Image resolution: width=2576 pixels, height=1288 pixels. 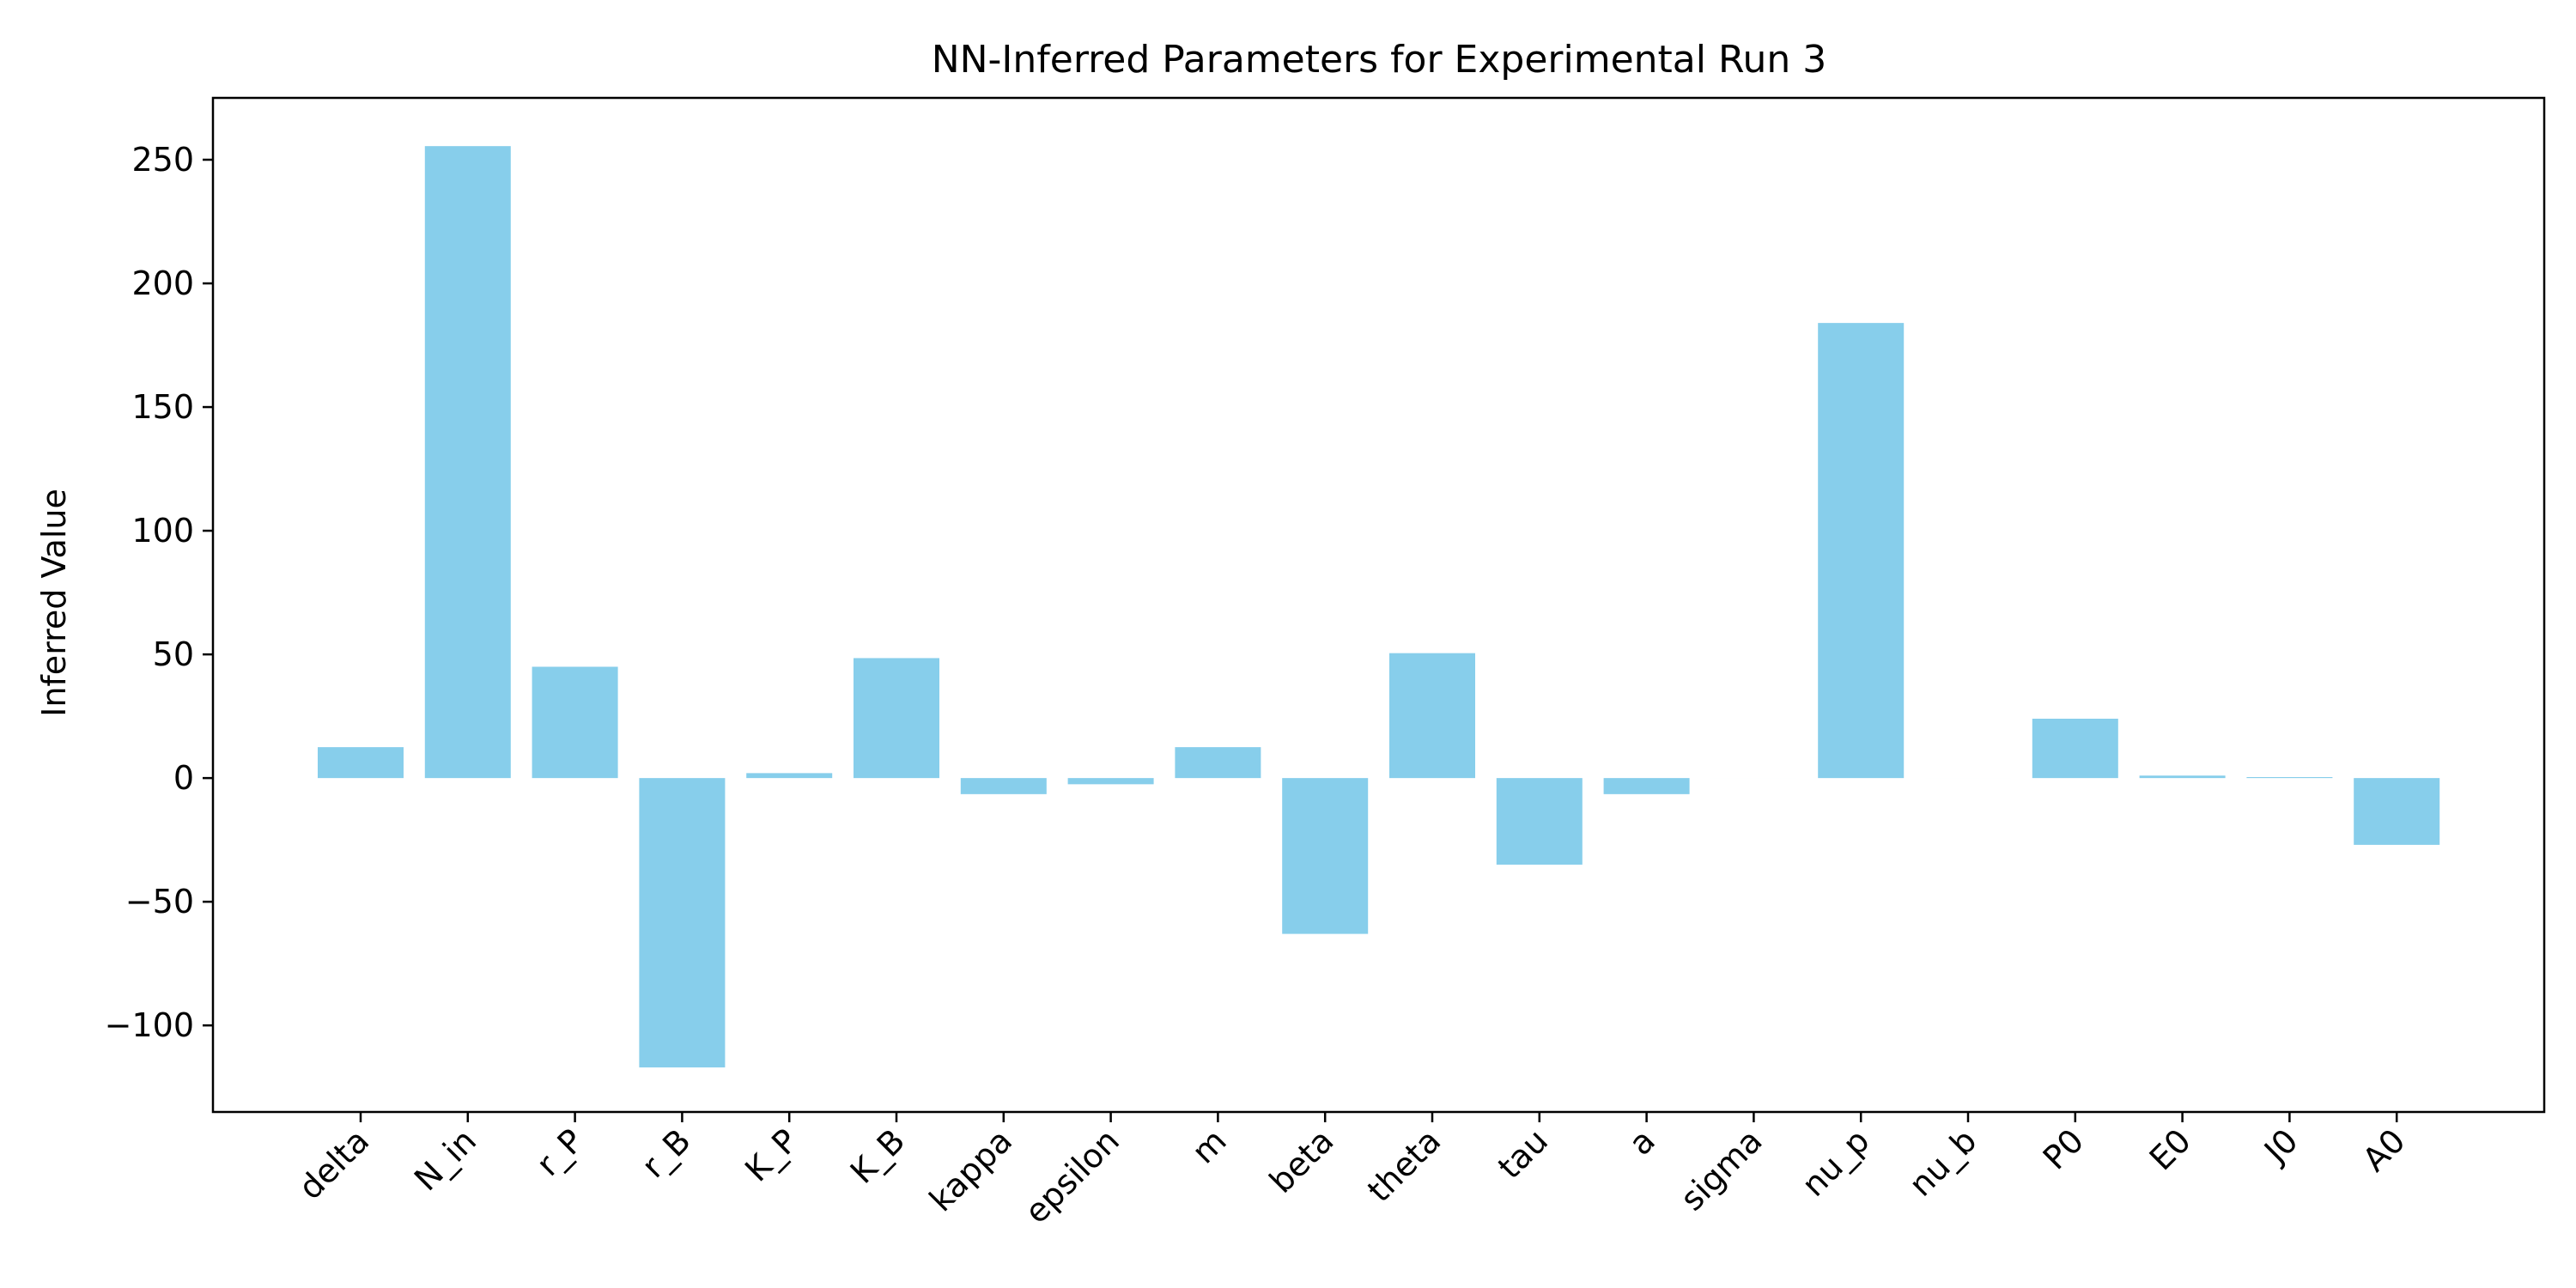 What do you see at coordinates (2397, 812) in the screenshot?
I see `bar-A0` at bounding box center [2397, 812].